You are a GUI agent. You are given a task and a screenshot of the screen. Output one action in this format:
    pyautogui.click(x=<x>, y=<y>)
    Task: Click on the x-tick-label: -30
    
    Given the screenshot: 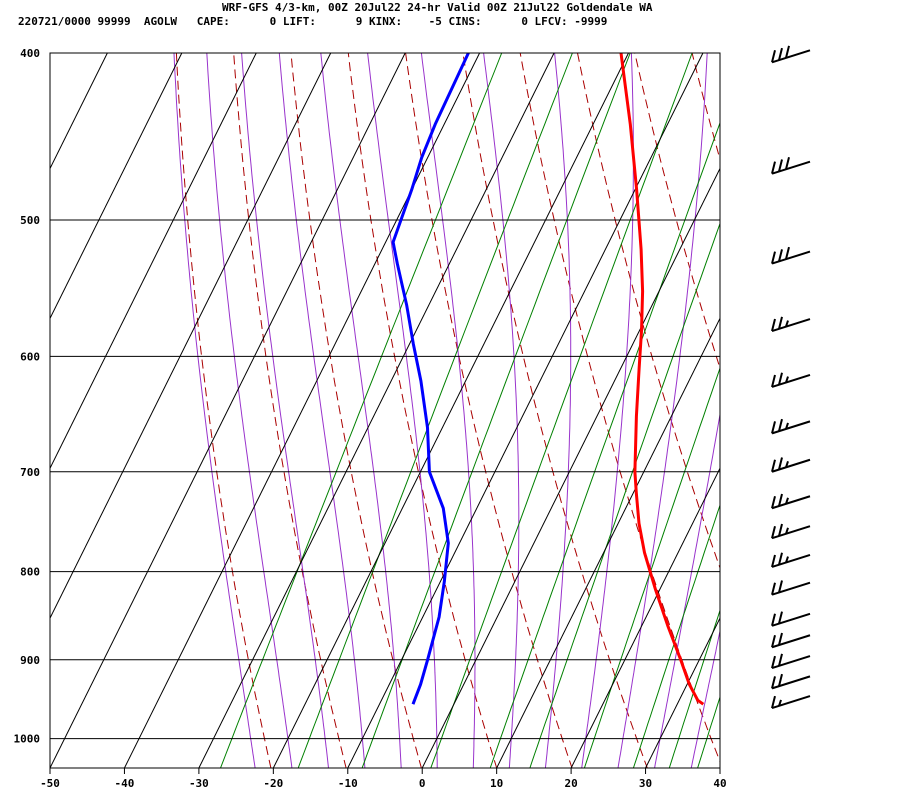 What is the action you would take?
    pyautogui.click(x=199, y=783)
    